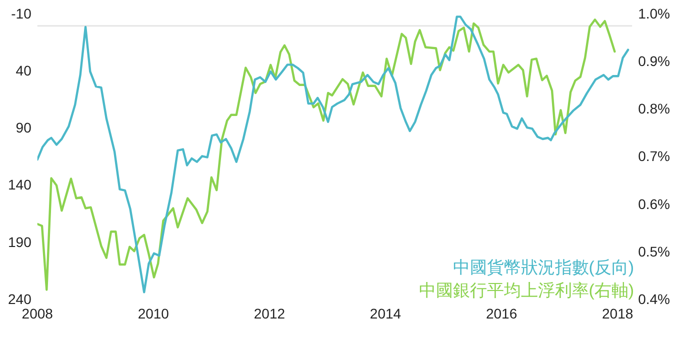 This screenshot has width=680, height=337. Describe the element at coordinates (502, 313) in the screenshot. I see `x-tick-label: 2016` at that location.